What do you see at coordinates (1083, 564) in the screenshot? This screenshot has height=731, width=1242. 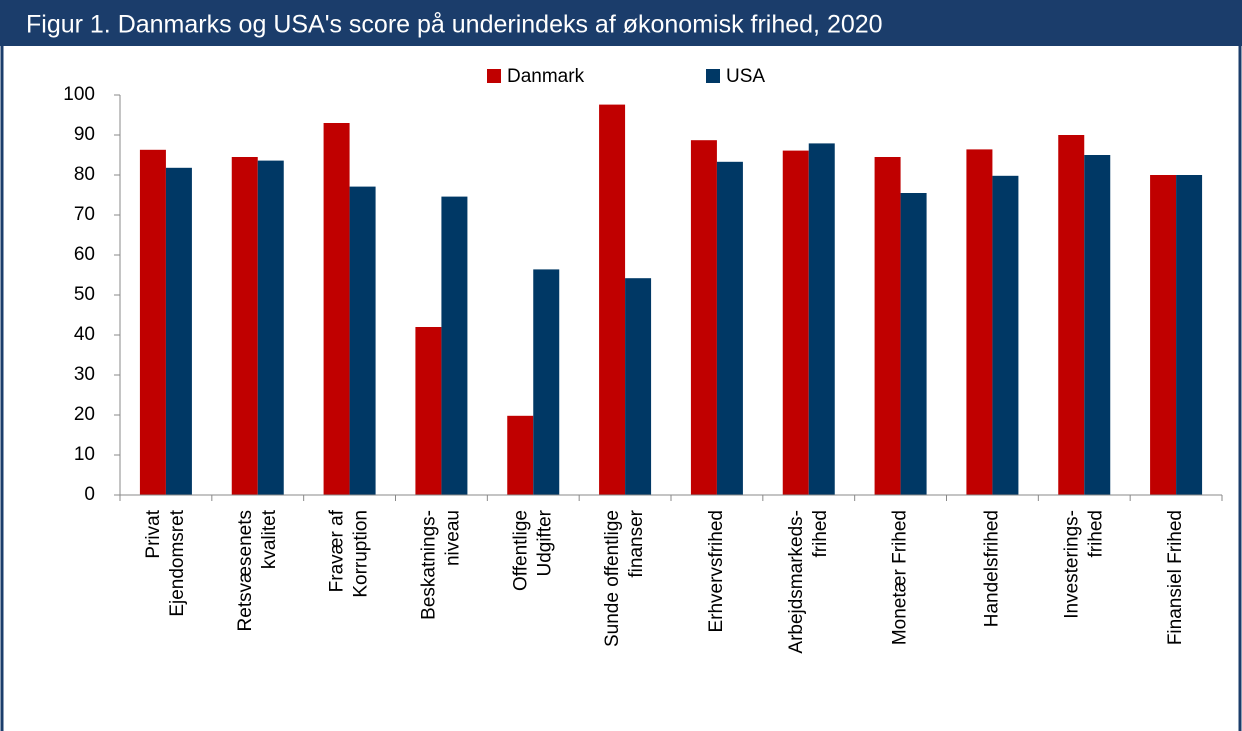 I see `x-tick-label: Investerings-frihed` at bounding box center [1083, 564].